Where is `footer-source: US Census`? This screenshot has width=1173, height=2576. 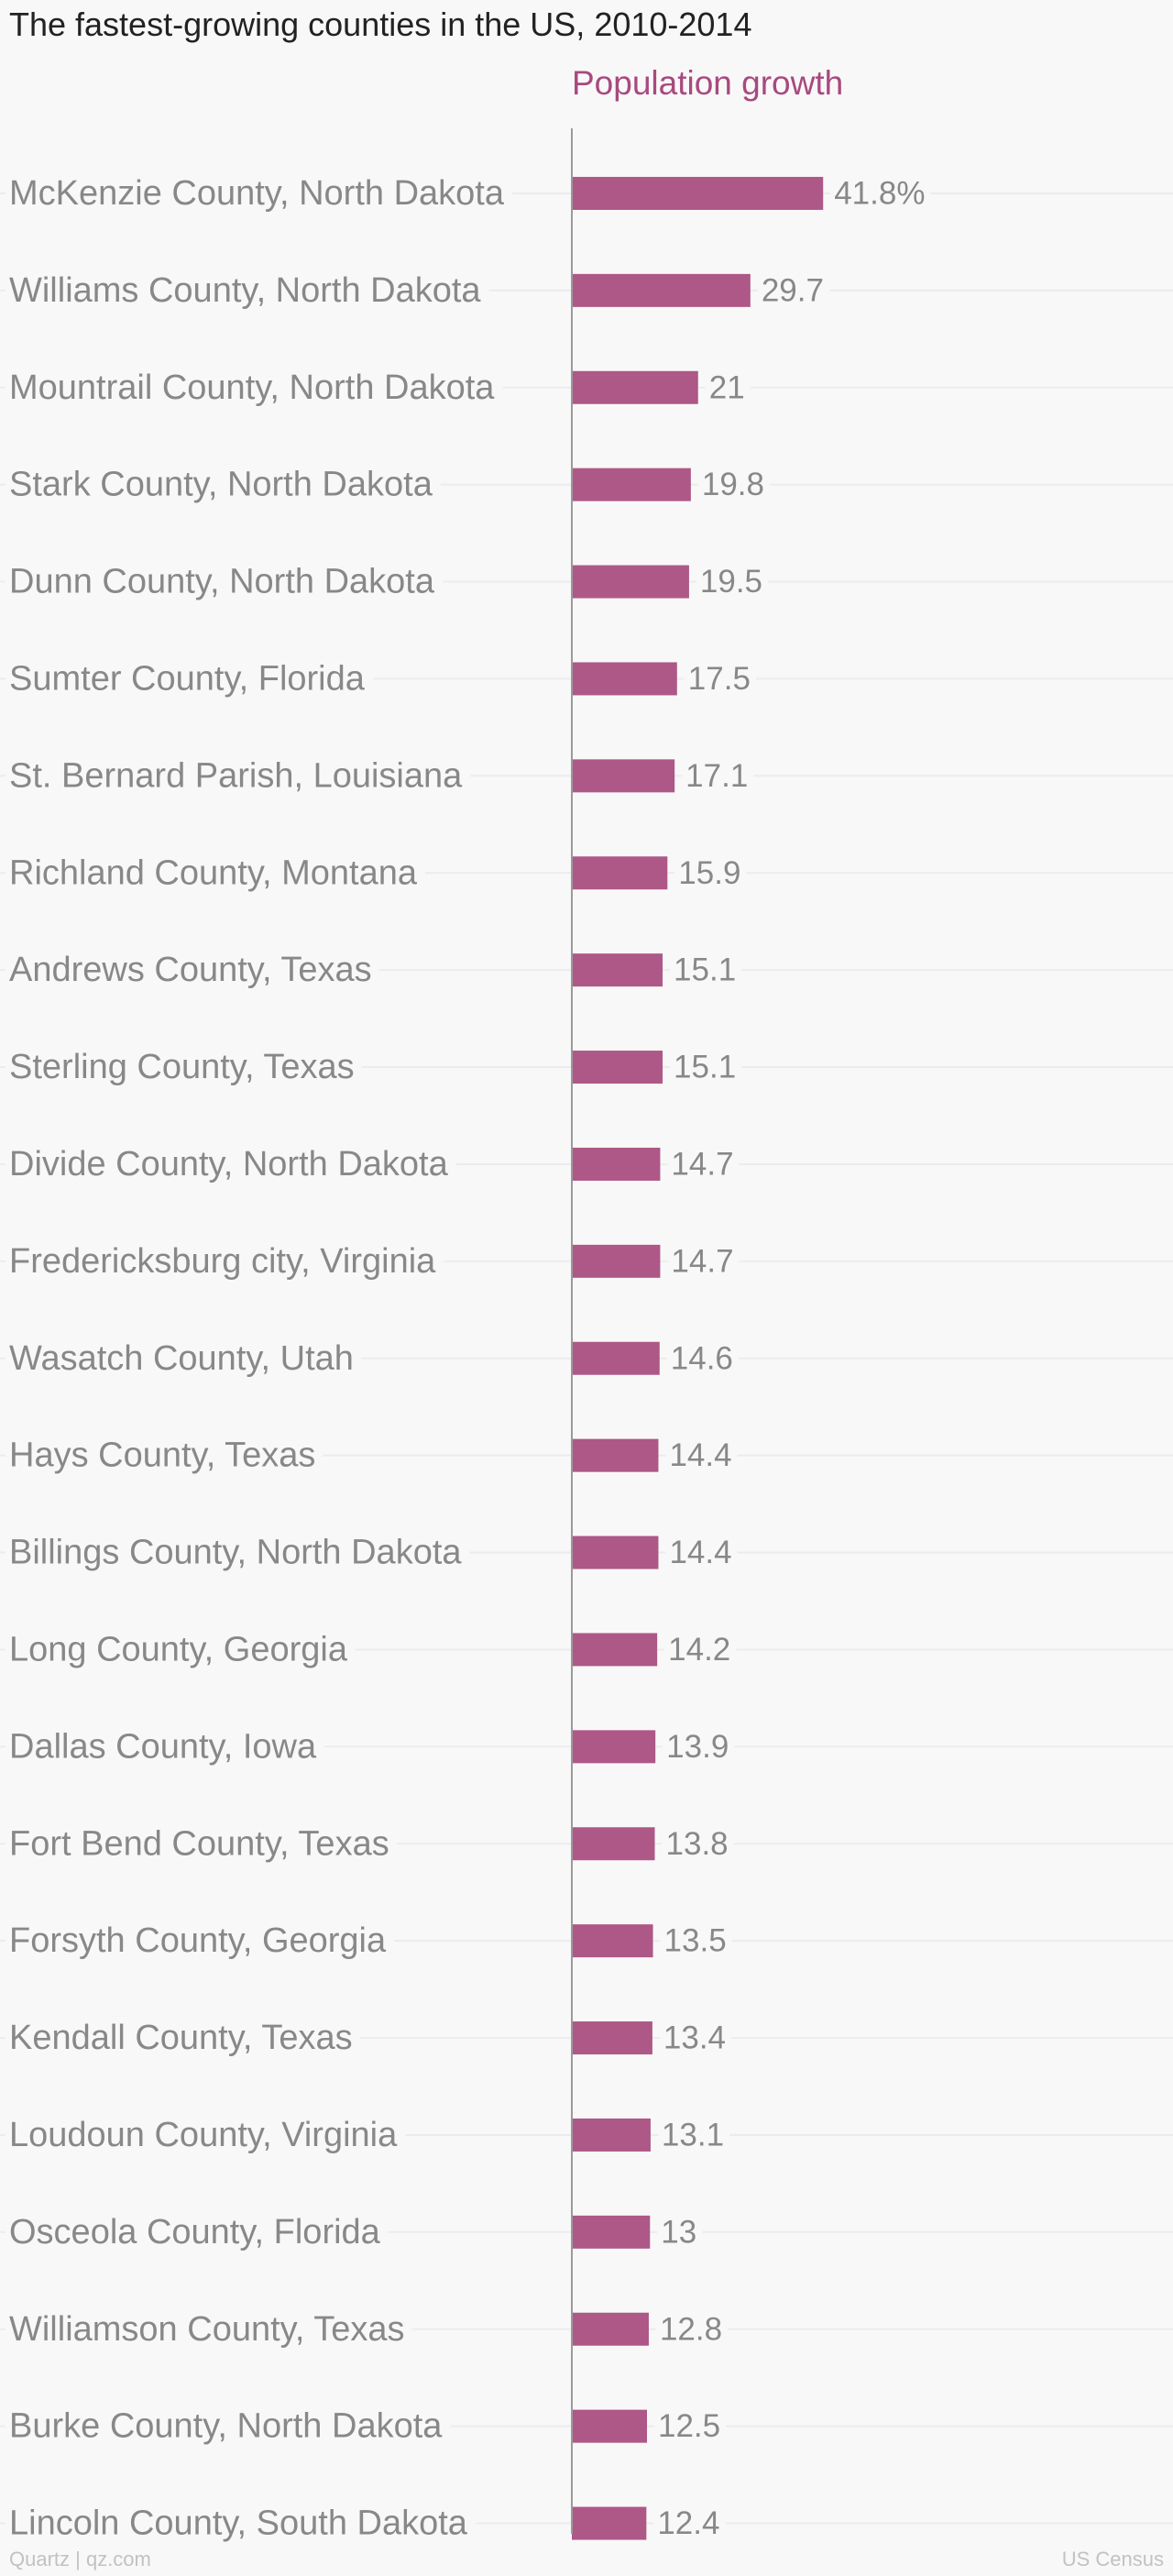 footer-source: US Census is located at coordinates (1112, 2559).